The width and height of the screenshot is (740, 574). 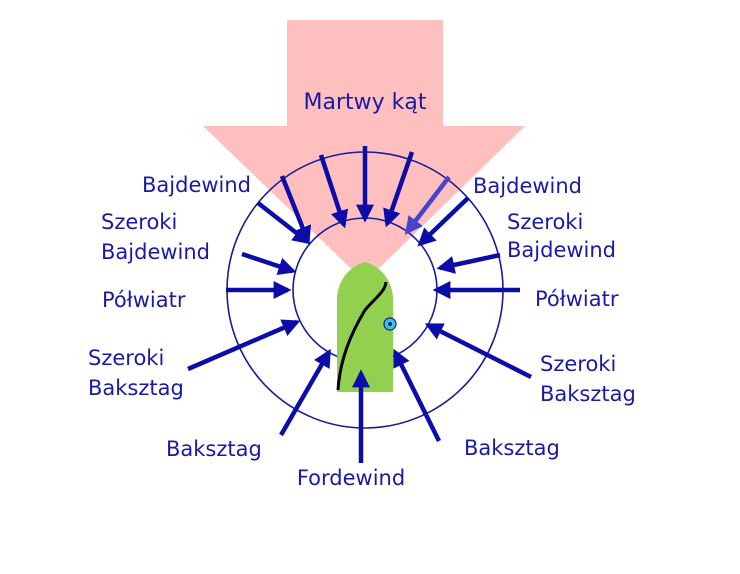 What do you see at coordinates (283, 223) in the screenshot?
I see `arrow-left-close` at bounding box center [283, 223].